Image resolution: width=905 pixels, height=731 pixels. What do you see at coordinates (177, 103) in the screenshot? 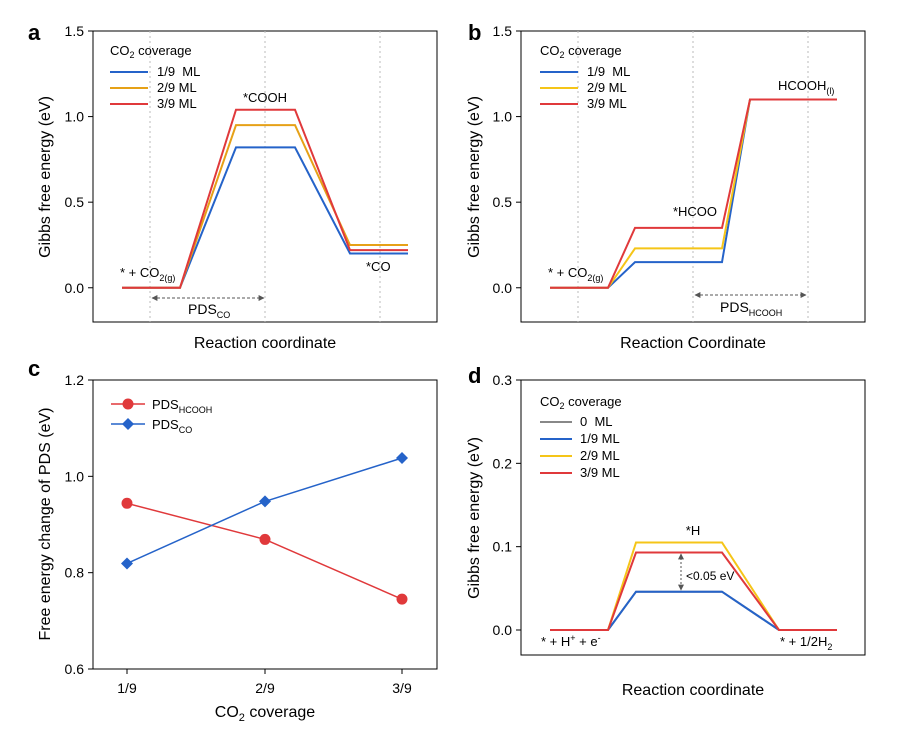
I see `legend-label-a-3: 3/9 ML` at bounding box center [177, 103].